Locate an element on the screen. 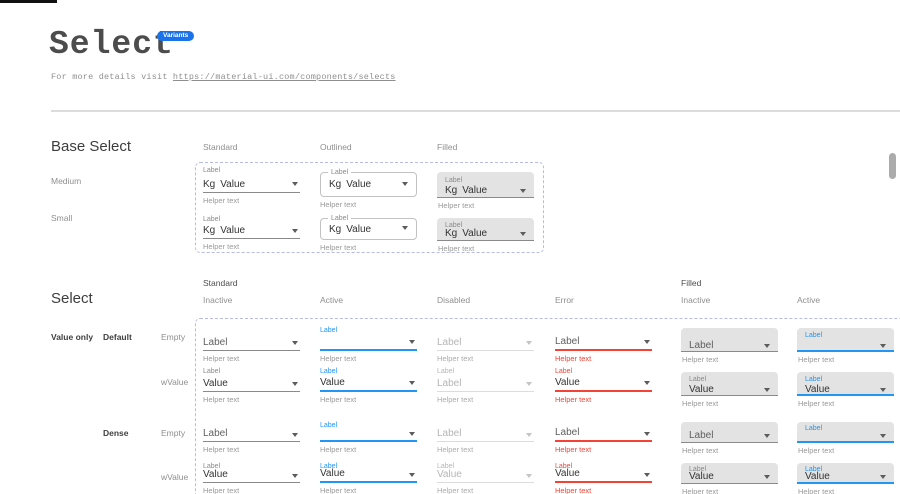  select-value-row: Value is located at coordinates (729, 477).